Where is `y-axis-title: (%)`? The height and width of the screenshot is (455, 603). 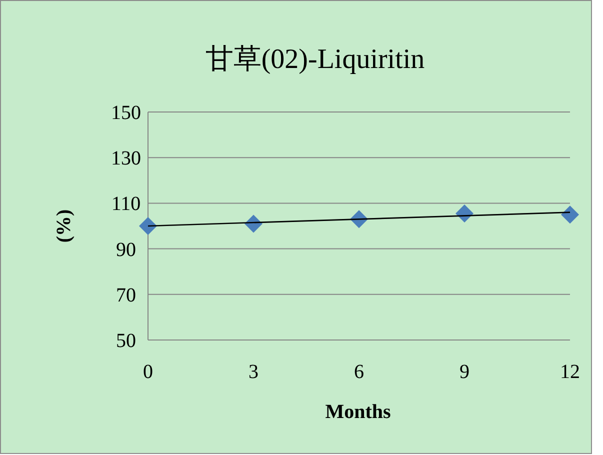 y-axis-title: (%) is located at coordinates (64, 226).